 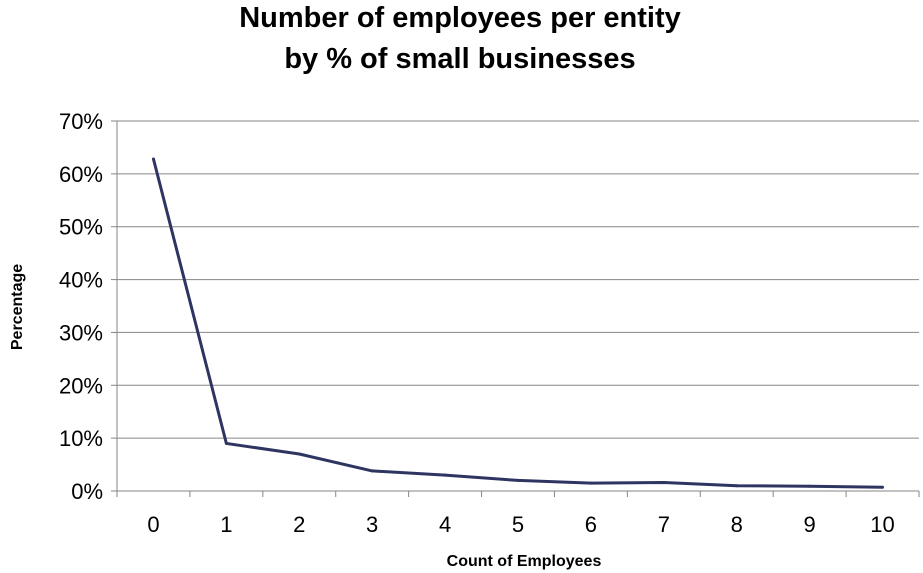 I want to click on y-tick-label: 30%, so click(x=81, y=332).